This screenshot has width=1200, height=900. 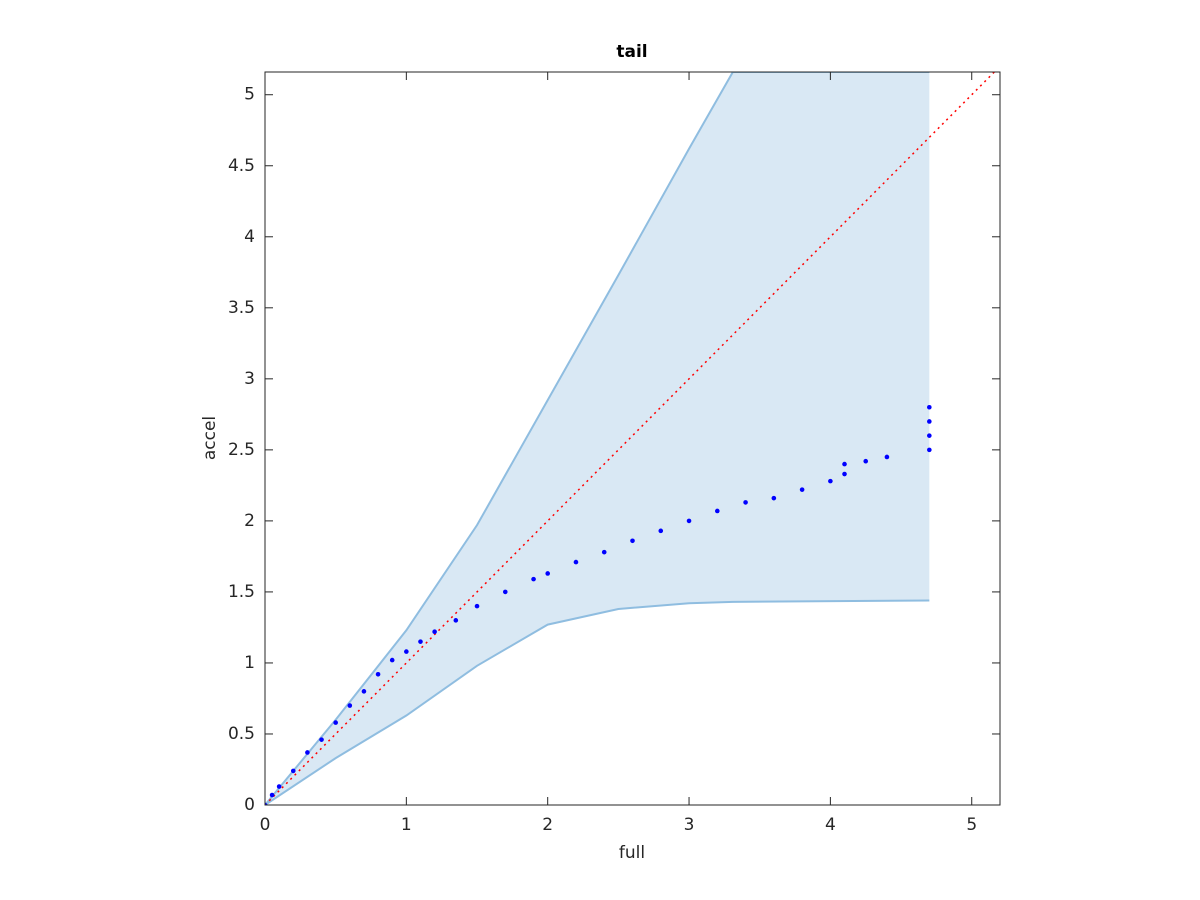 What do you see at coordinates (241, 592) in the screenshot?
I see `y-tick-label: 1.5` at bounding box center [241, 592].